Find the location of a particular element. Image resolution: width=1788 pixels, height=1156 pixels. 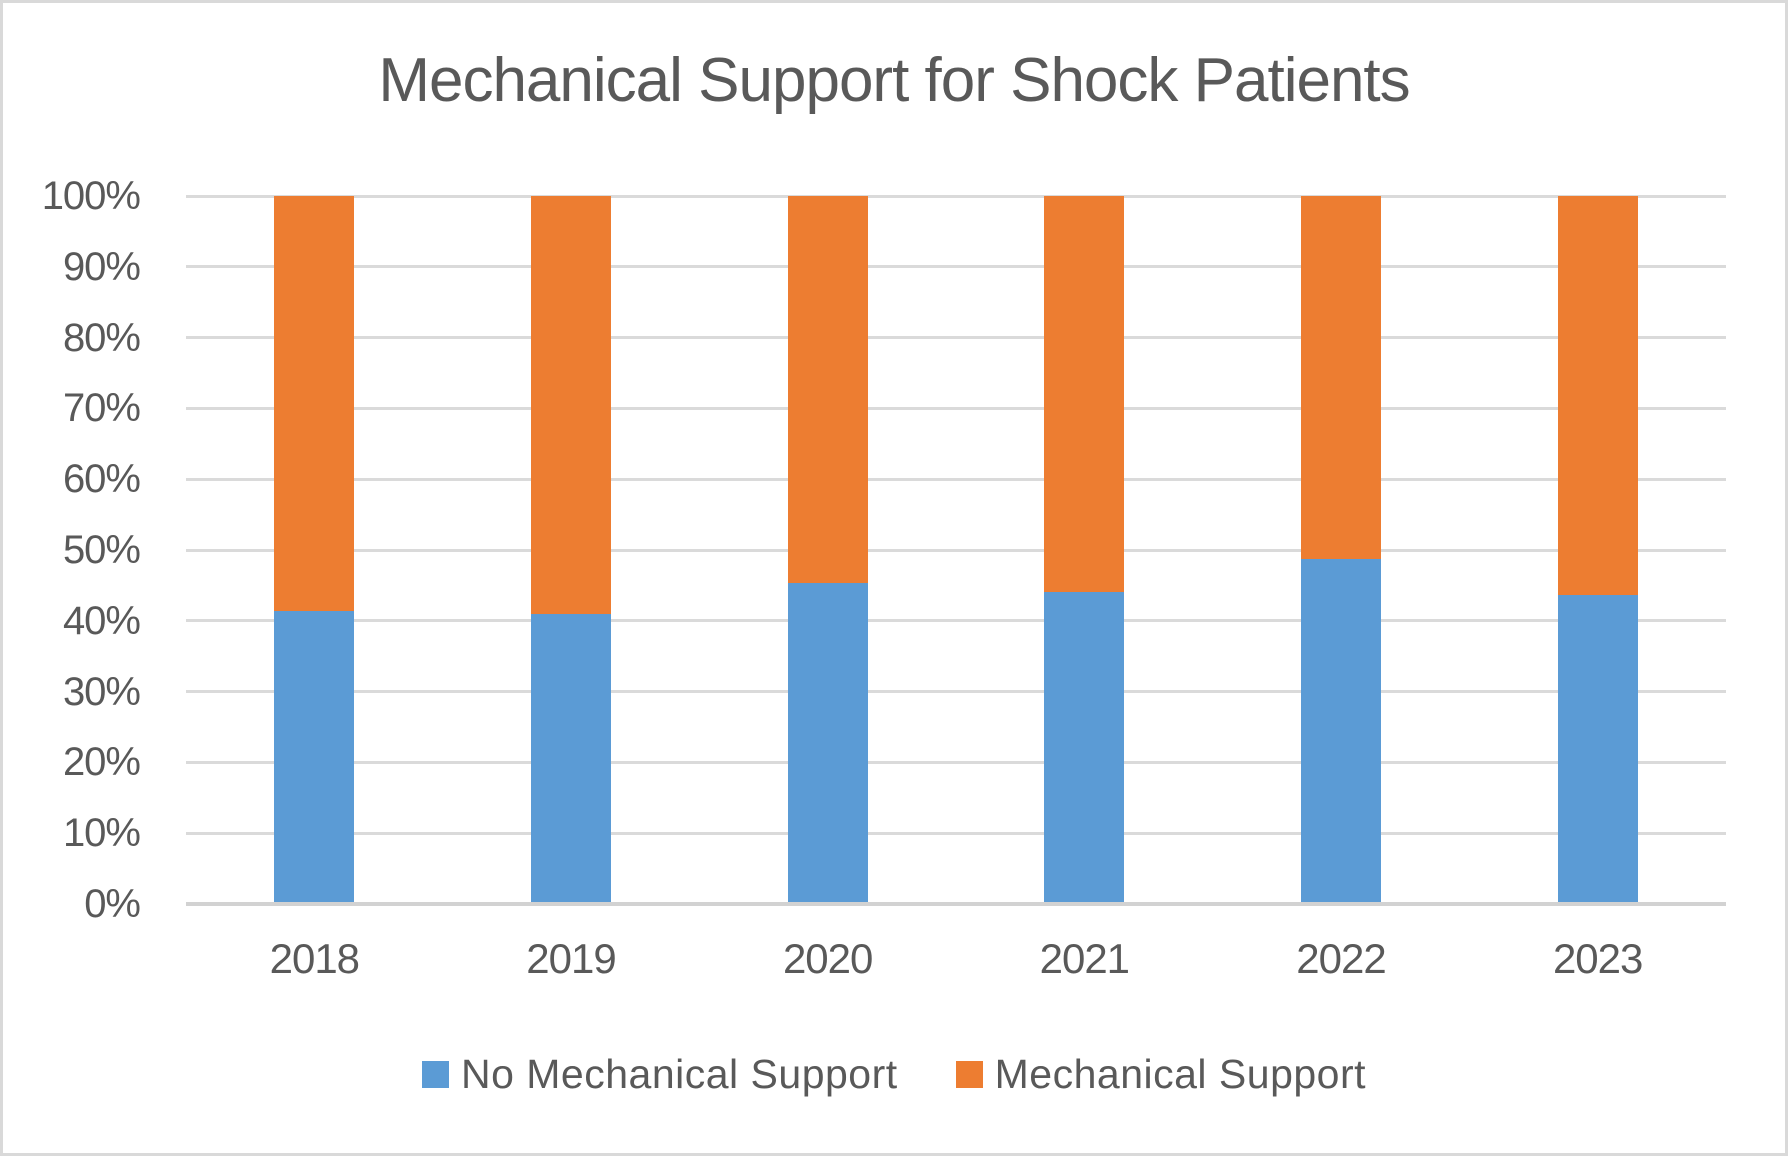

y-tick-label: 0% is located at coordinates (112, 904).